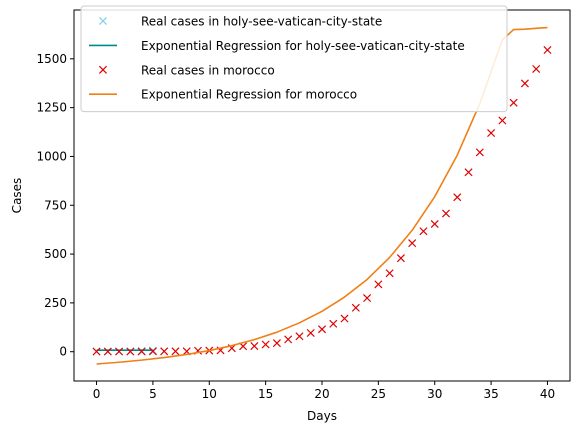  I want to click on legend-label: Real cases in morocco, so click(208, 70).